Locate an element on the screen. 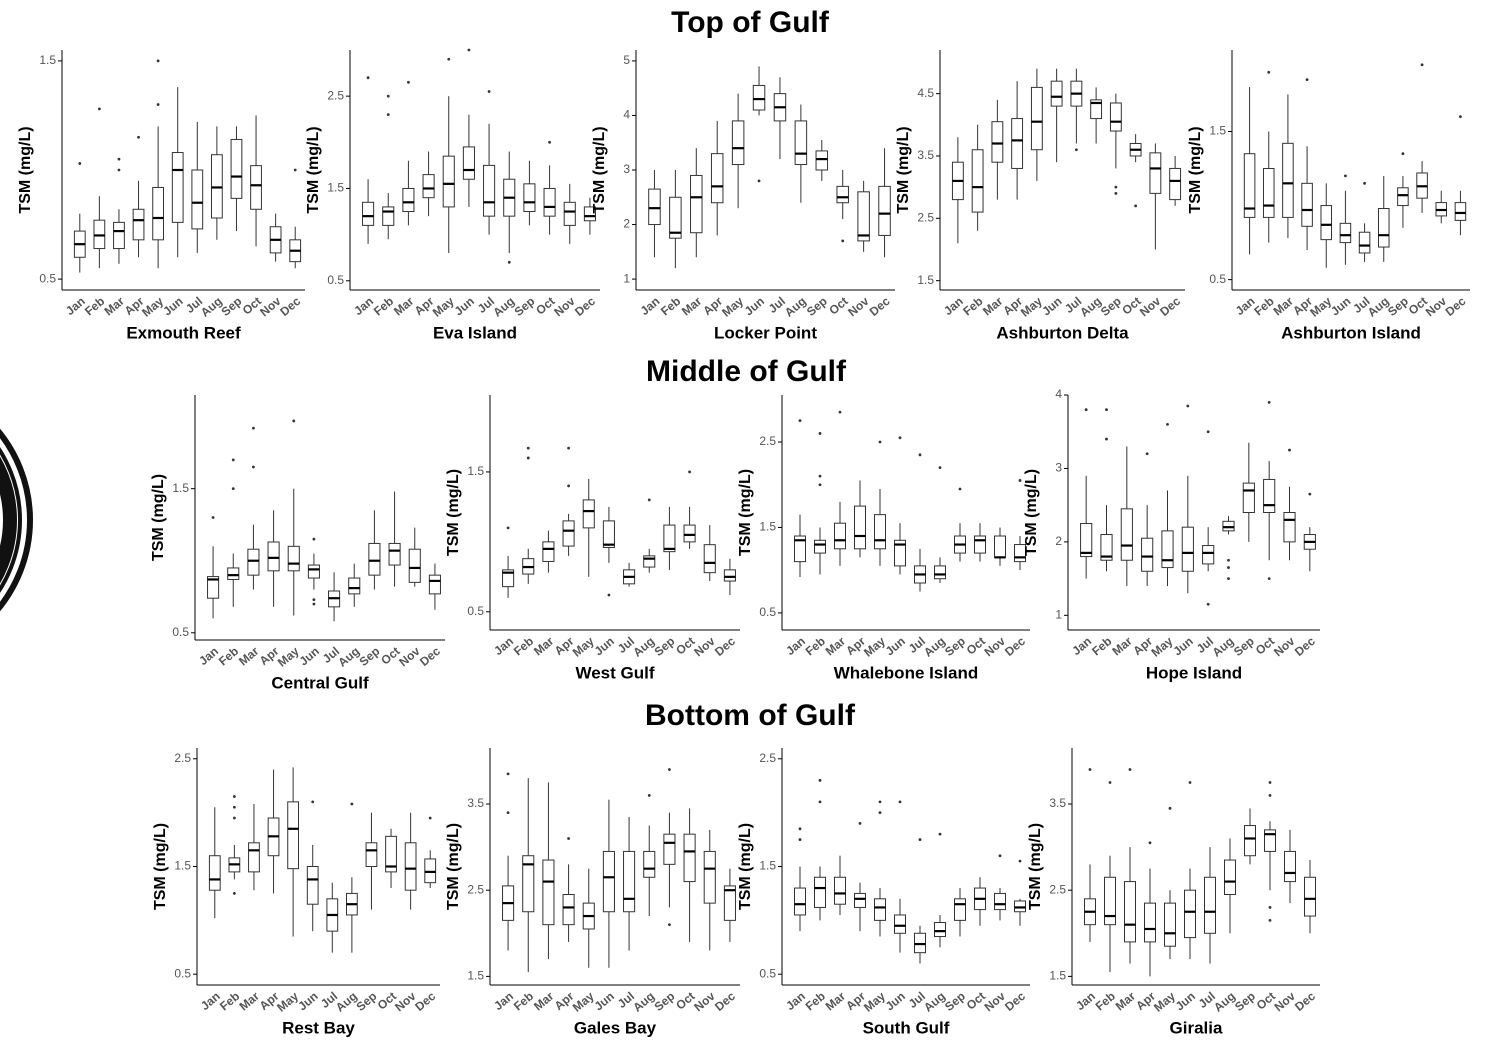 The image size is (1486, 1044). y-tick-label: 1 is located at coordinates (1058, 614).